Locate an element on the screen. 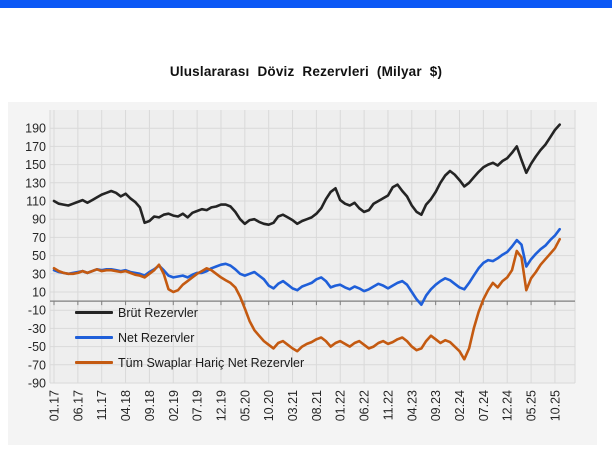 The image size is (612, 470). legend-label-swap-haric: Tüm Swaplar Hariç Net Rezervler is located at coordinates (211, 362).